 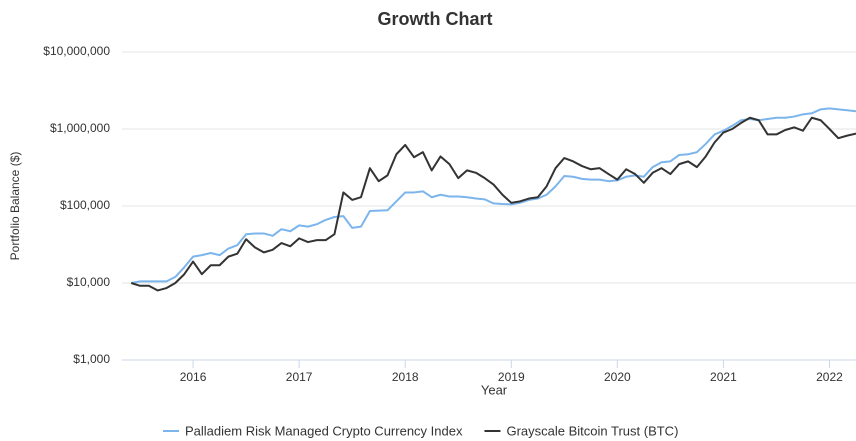 What do you see at coordinates (405, 377) in the screenshot?
I see `x-tick-label: 2018` at bounding box center [405, 377].